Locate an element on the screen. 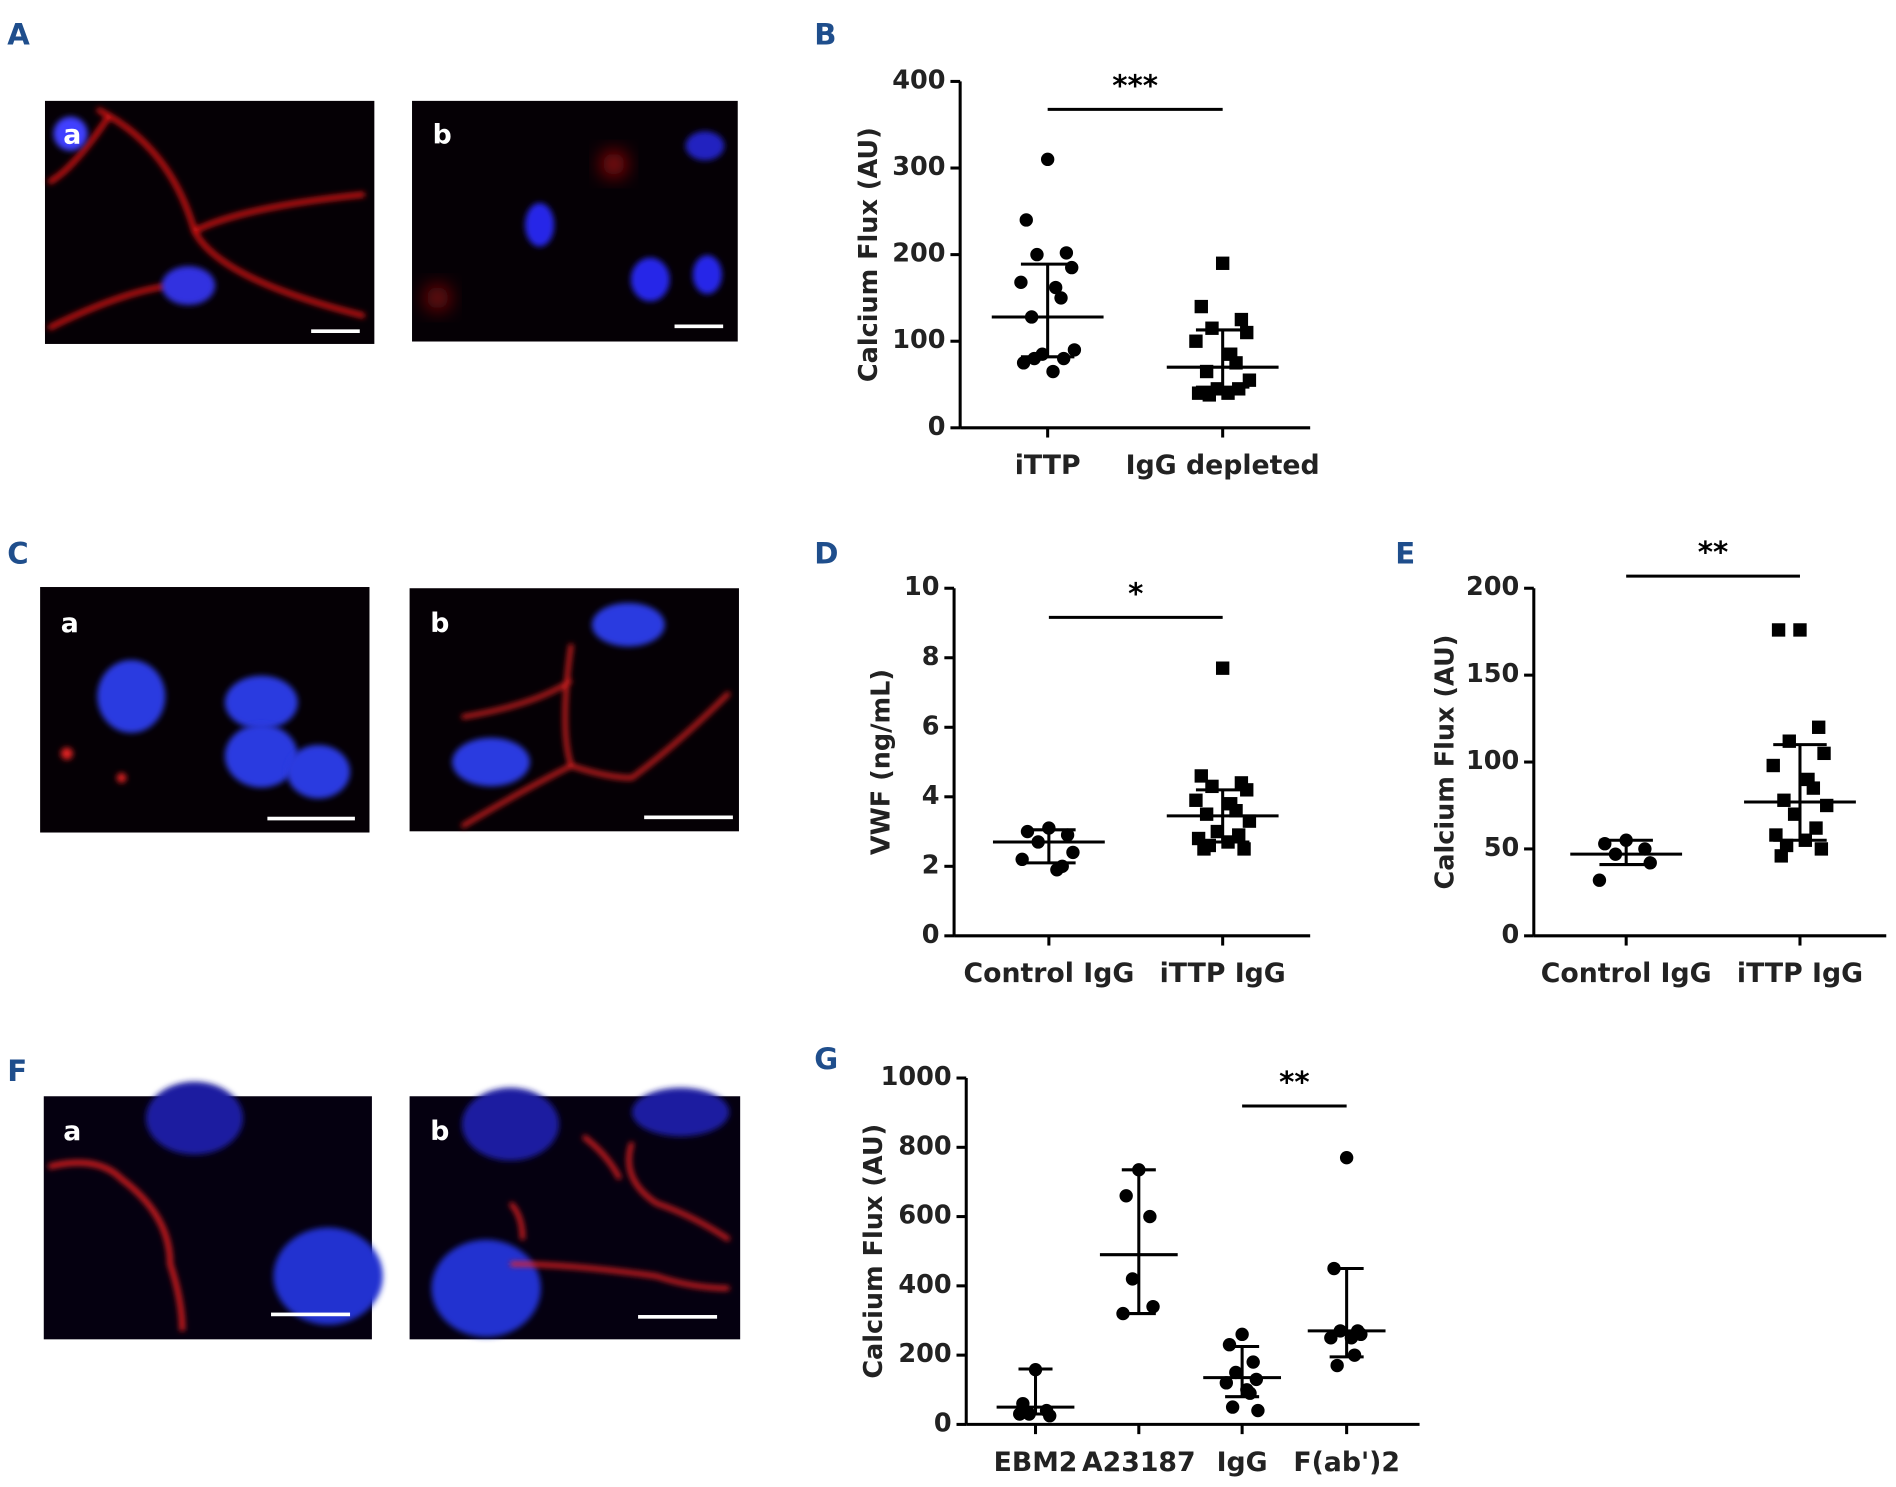  image-label: a is located at coordinates (70, 623).